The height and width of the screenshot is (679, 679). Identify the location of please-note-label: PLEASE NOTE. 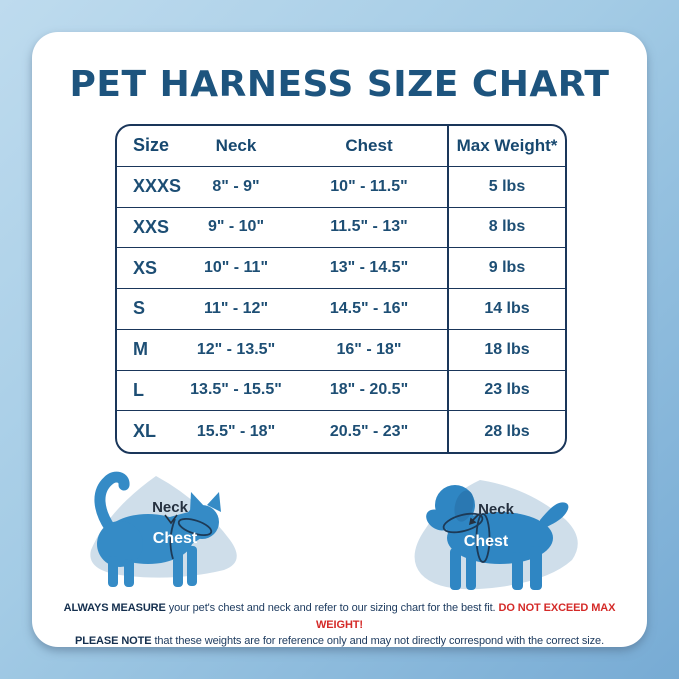
(113, 641).